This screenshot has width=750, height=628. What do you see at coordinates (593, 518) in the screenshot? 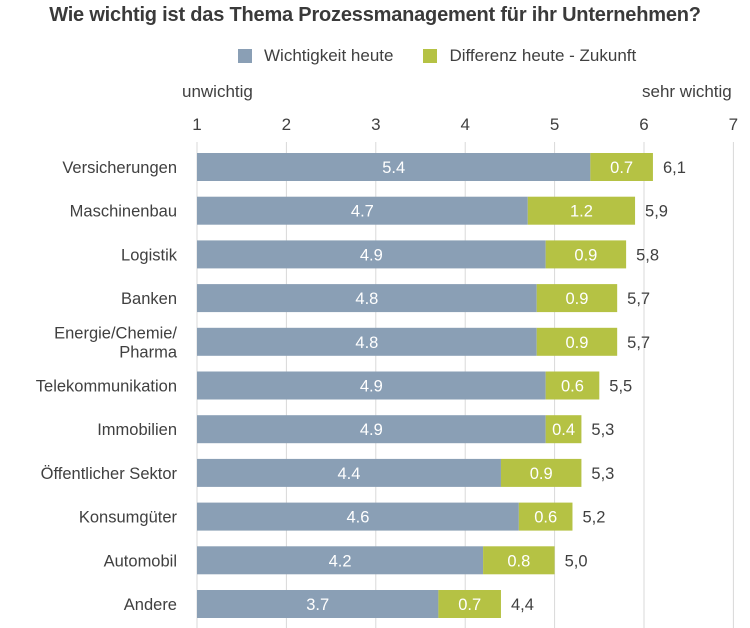
I see `total-value-label: 5,2` at bounding box center [593, 518].